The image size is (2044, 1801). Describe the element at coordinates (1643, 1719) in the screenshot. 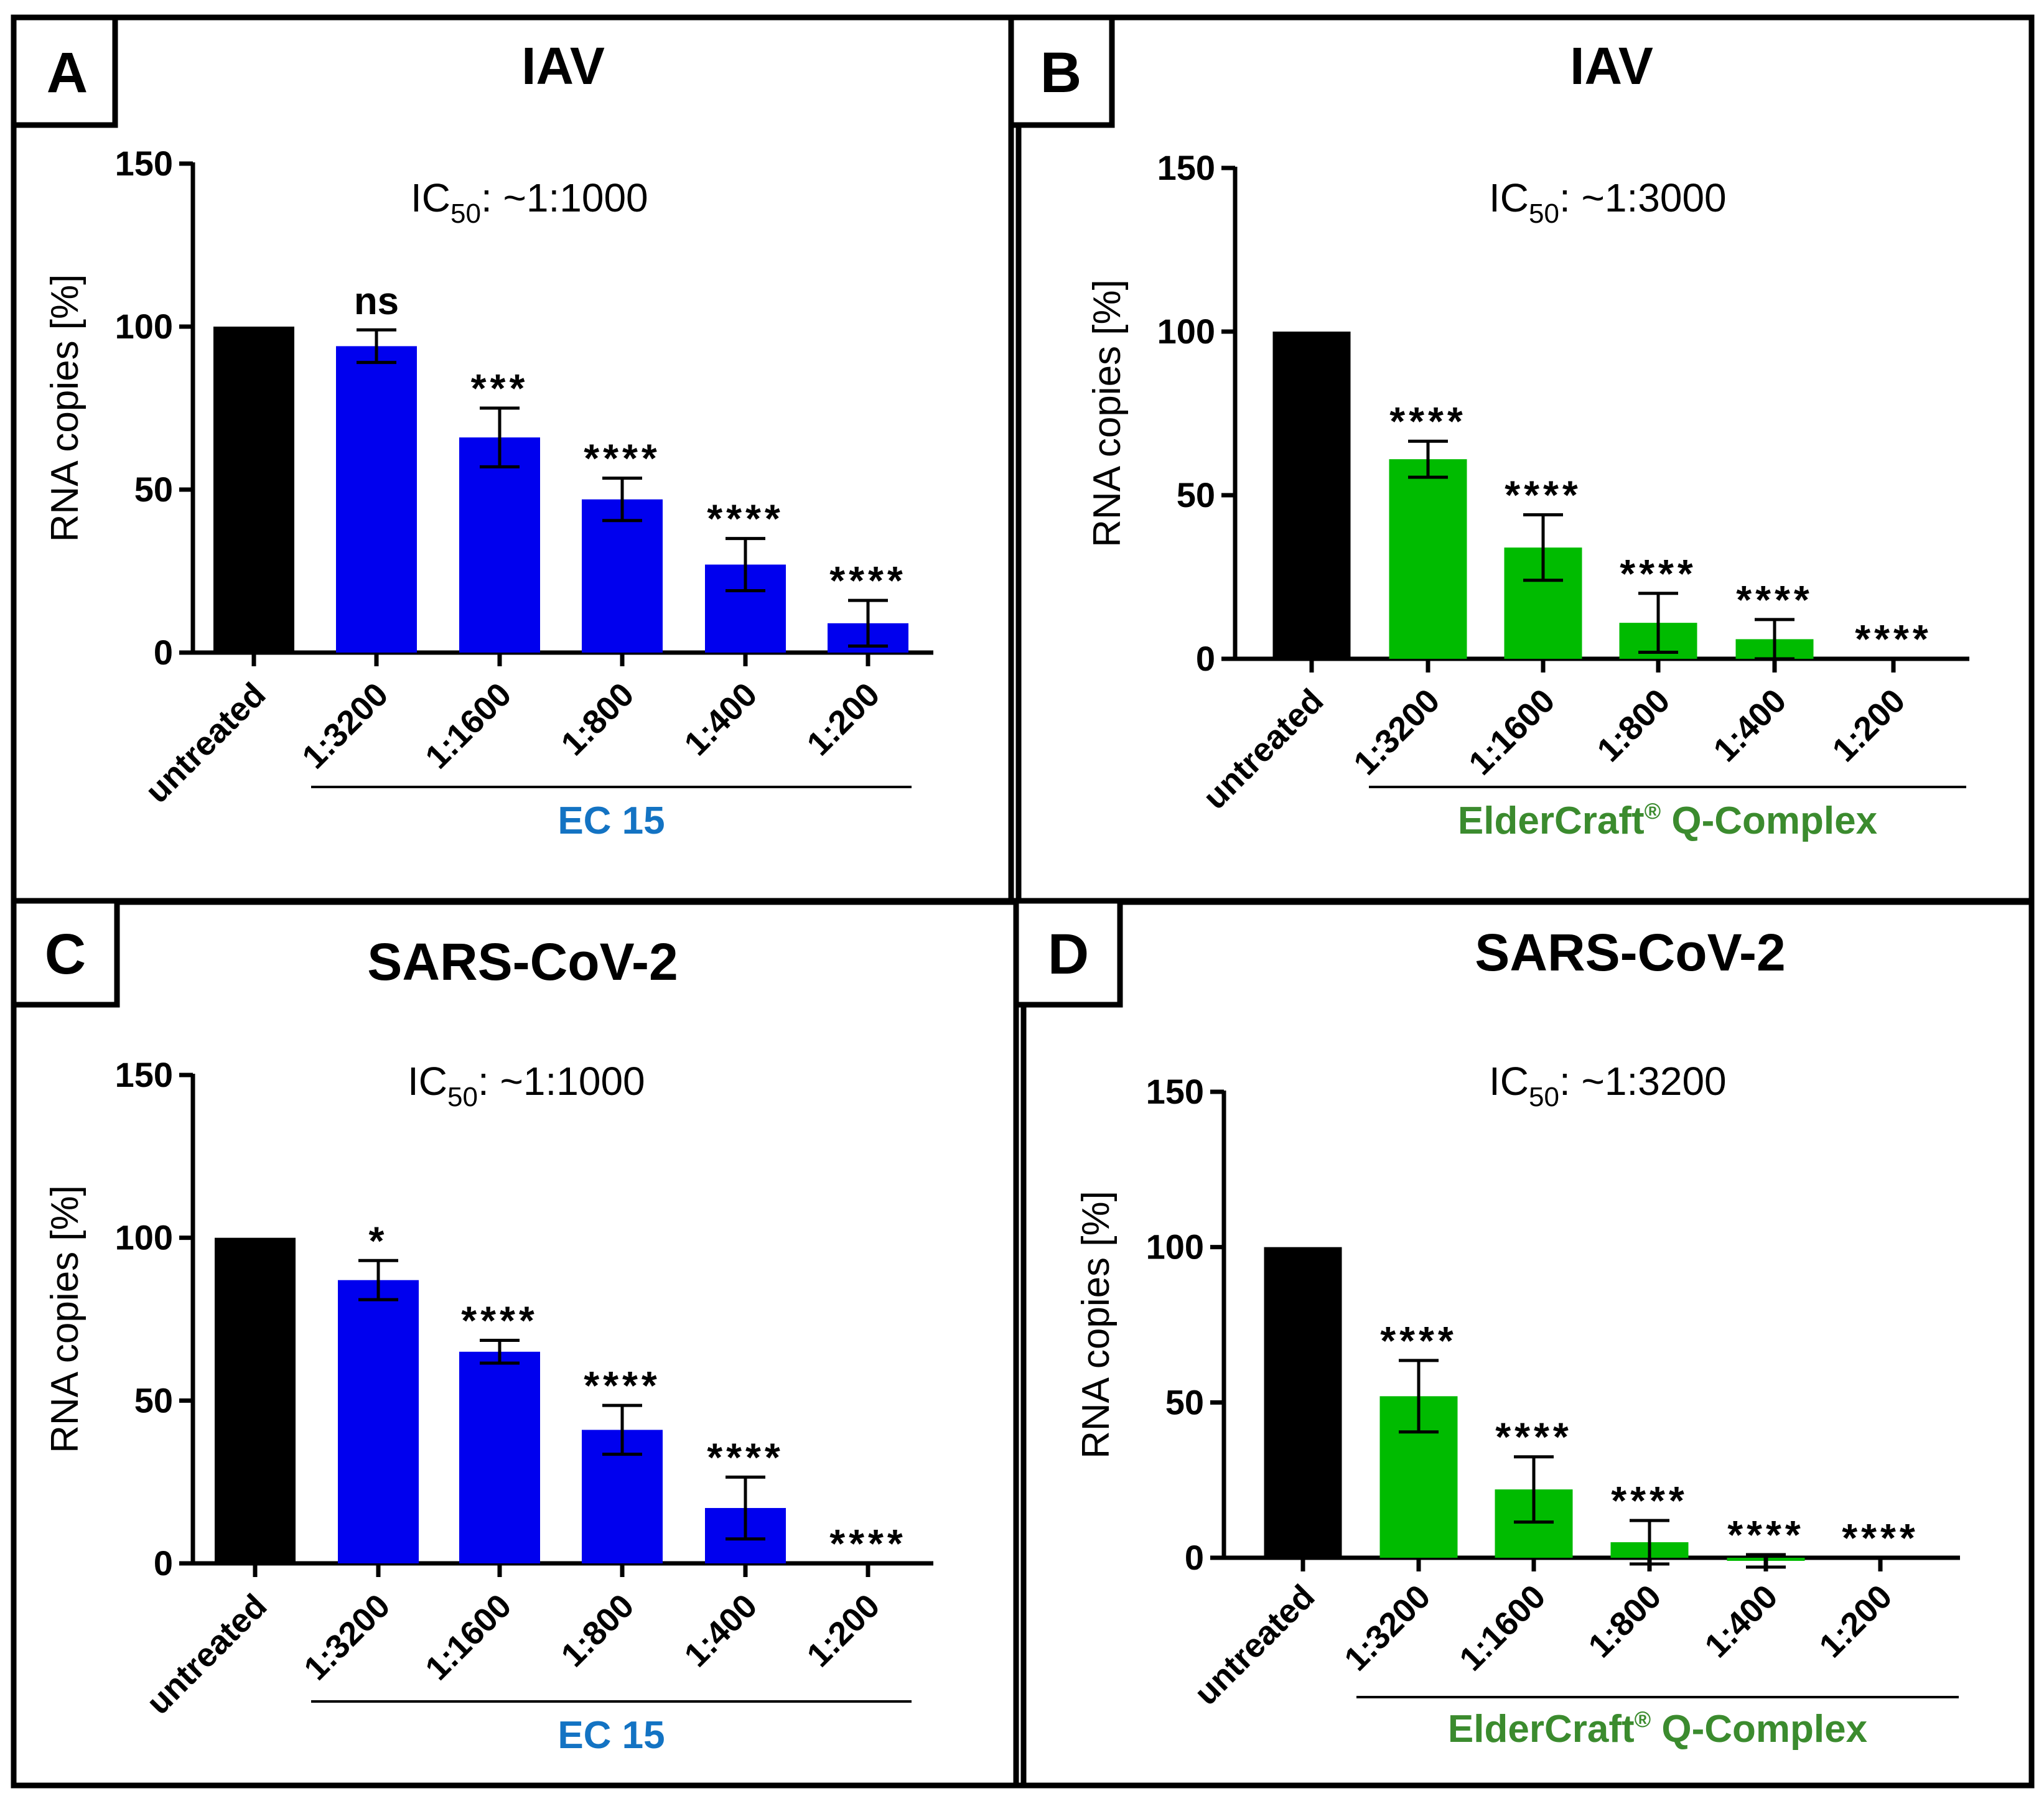

I see `group-label-trademark: ®` at that location.